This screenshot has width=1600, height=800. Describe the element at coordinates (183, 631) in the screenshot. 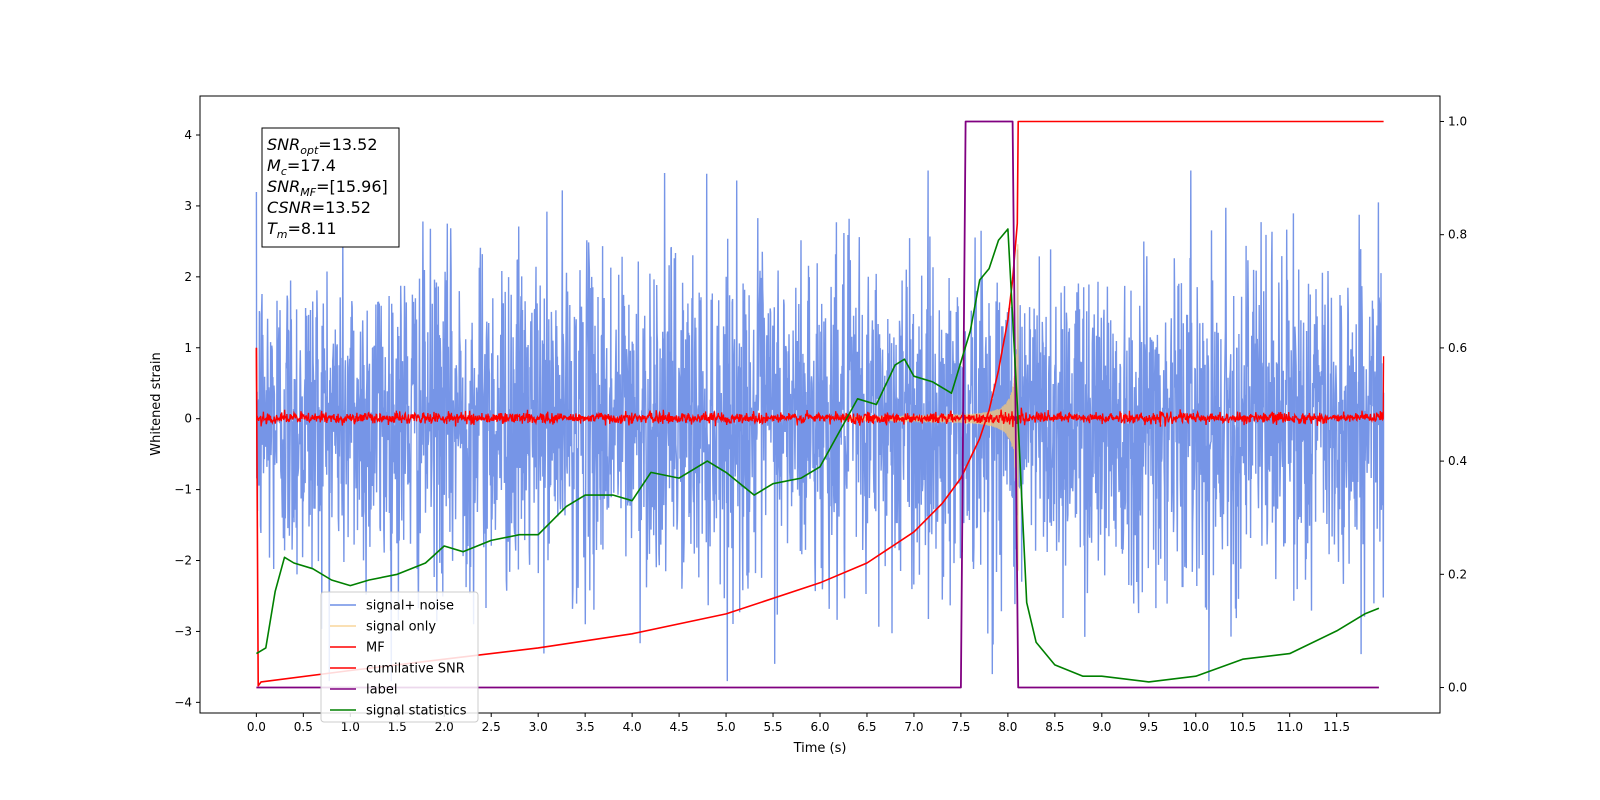

I see `y-left-tick-label: −3` at that location.